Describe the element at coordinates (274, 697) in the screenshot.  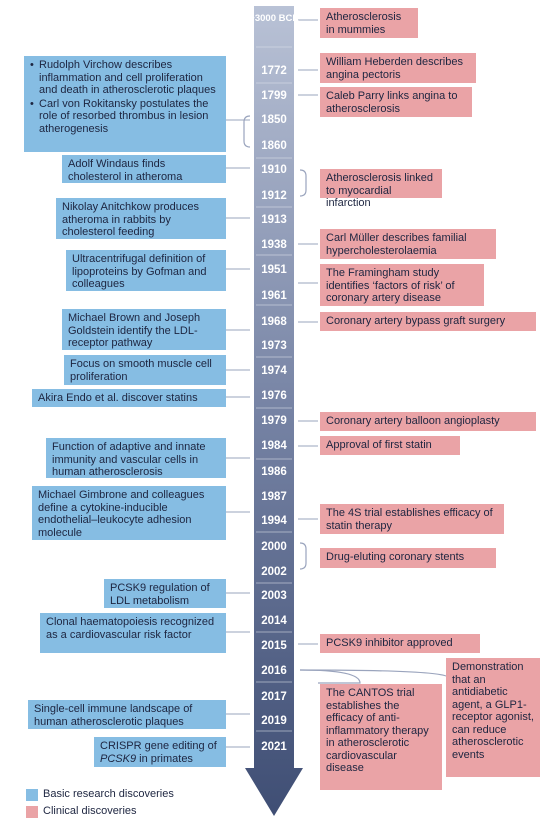
I see `year-2017: 2017` at that location.